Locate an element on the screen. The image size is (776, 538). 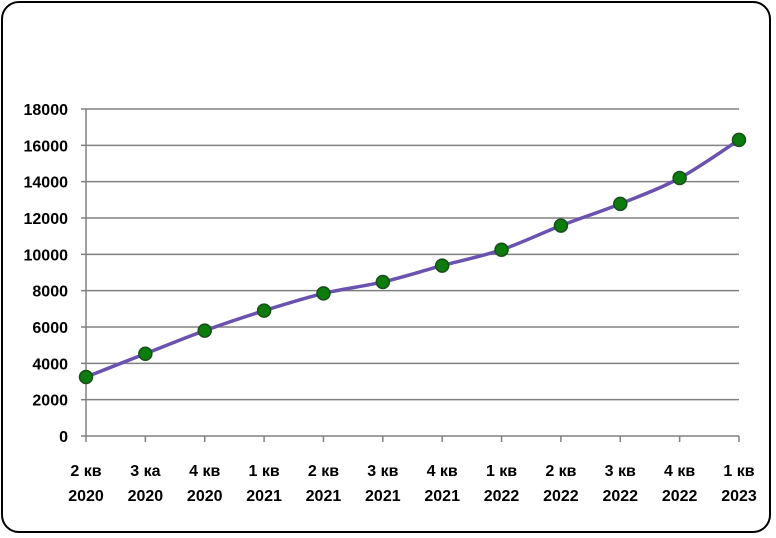
y-tick-label: 6000 is located at coordinates (50, 328).